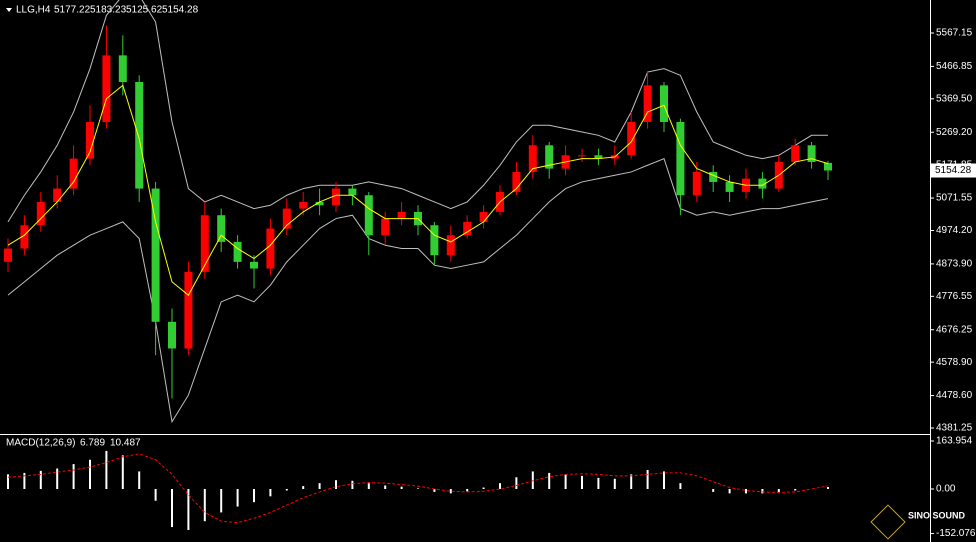 The height and width of the screenshot is (542, 976). What do you see at coordinates (9, 10) in the screenshot?
I see `menu-arrow` at bounding box center [9, 10].